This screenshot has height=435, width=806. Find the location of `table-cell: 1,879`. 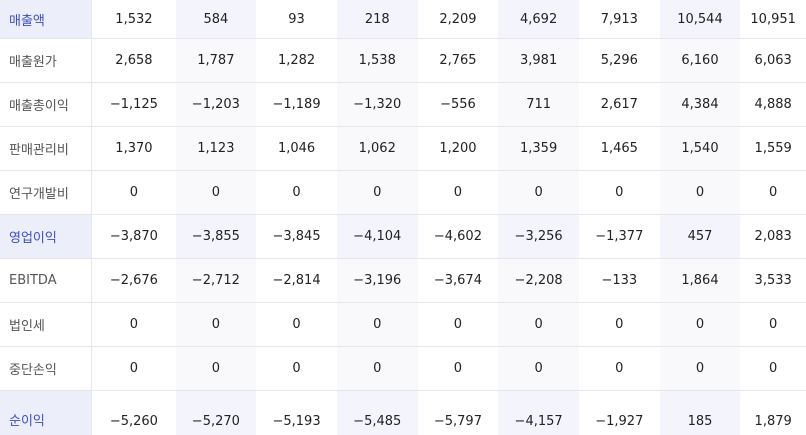

table-cell: 1,879 is located at coordinates (773, 413).